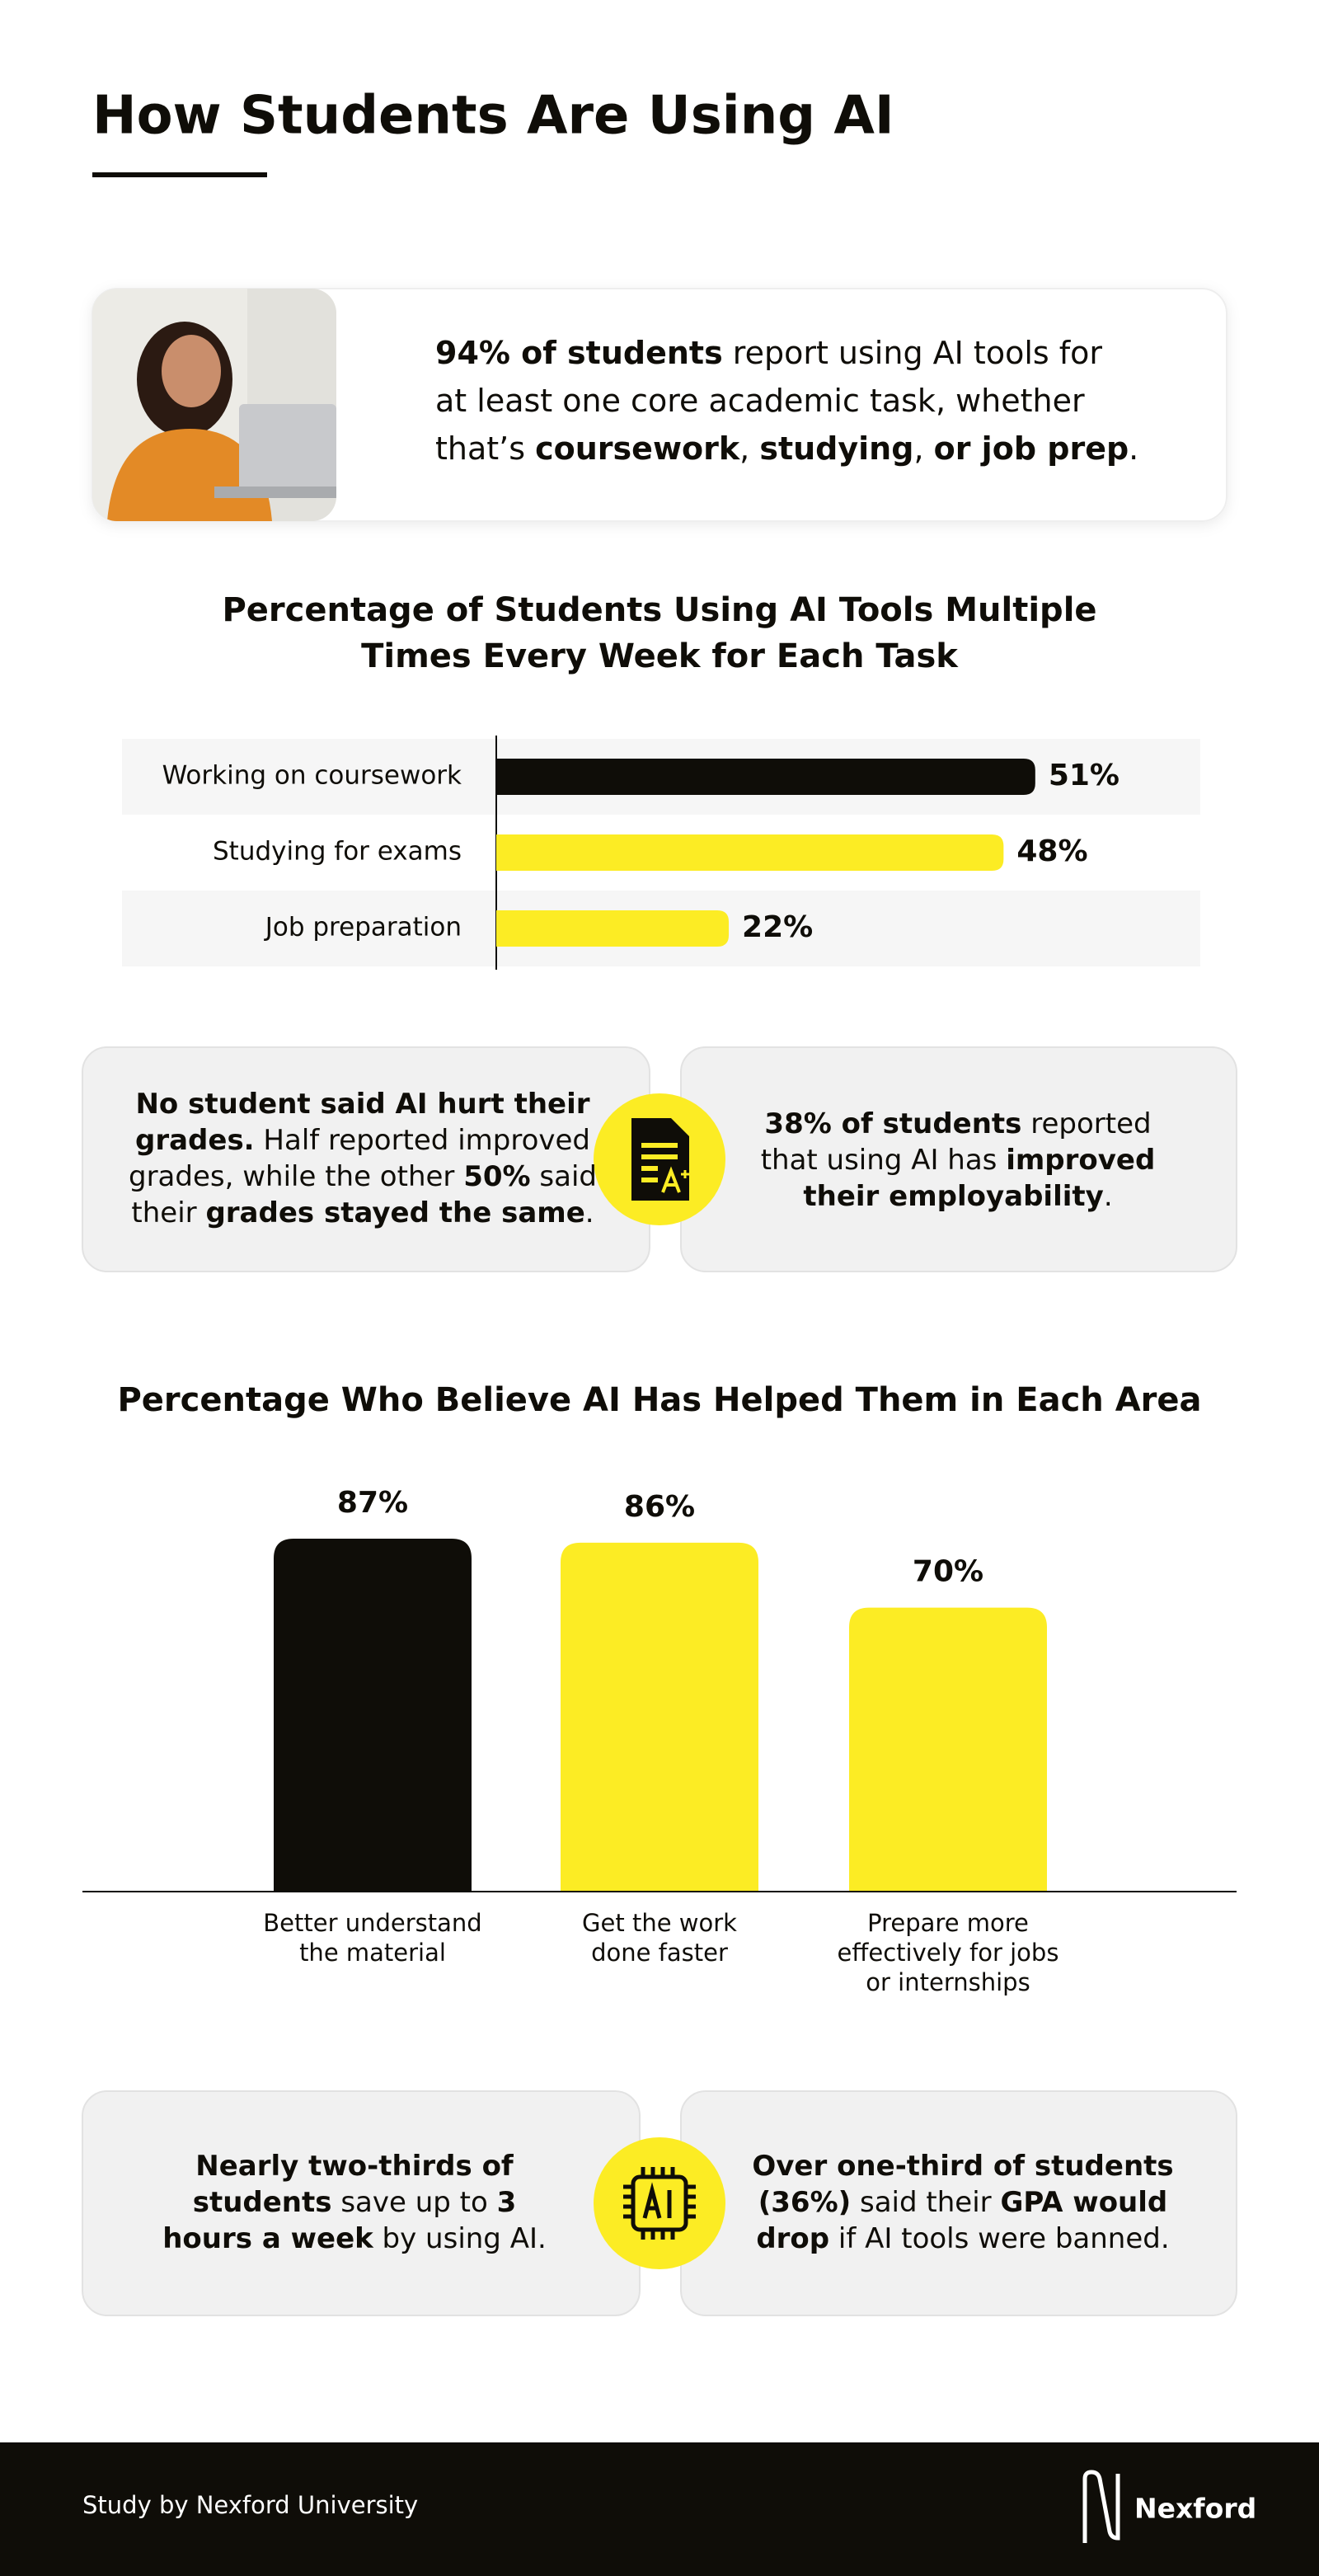  What do you see at coordinates (884, 1160) in the screenshot?
I see `text-run: that using AI has` at bounding box center [884, 1160].